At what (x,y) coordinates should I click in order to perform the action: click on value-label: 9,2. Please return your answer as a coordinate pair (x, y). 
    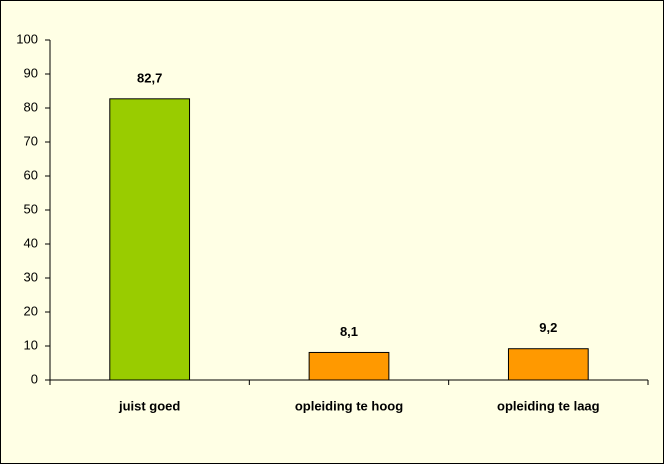
    Looking at the image, I should click on (548, 327).